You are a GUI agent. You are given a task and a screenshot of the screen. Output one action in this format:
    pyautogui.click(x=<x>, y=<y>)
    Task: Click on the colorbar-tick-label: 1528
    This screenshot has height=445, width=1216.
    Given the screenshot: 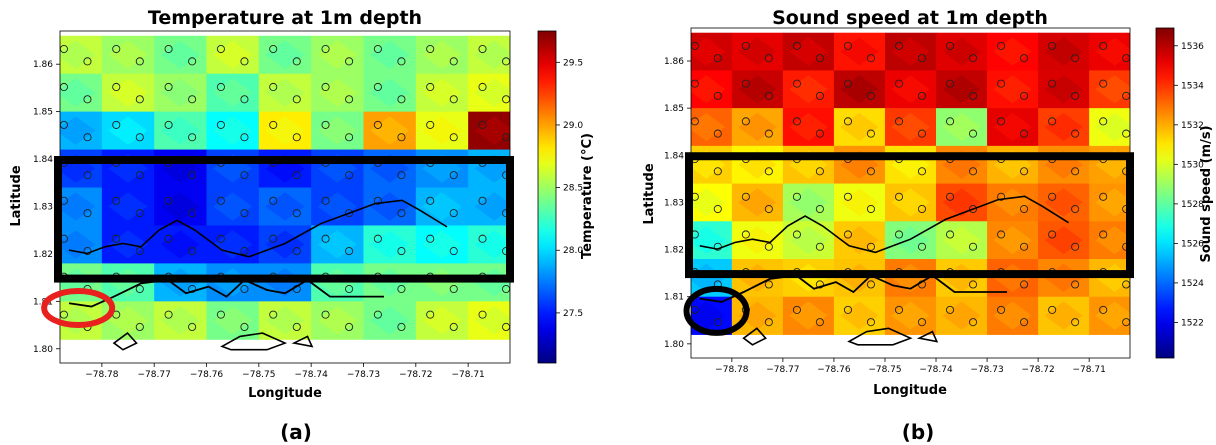 What is the action you would take?
    pyautogui.click(x=1192, y=205)
    